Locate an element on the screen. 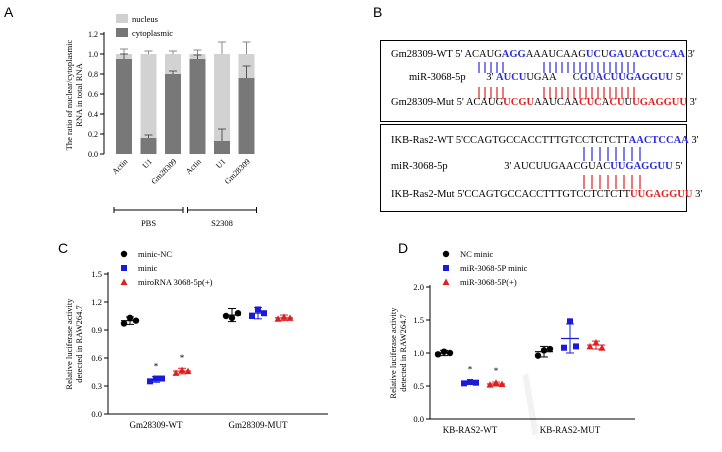 Image resolution: width=722 pixels, height=452 pixels. c-y-tick-label: 0.3 is located at coordinates (96, 386).